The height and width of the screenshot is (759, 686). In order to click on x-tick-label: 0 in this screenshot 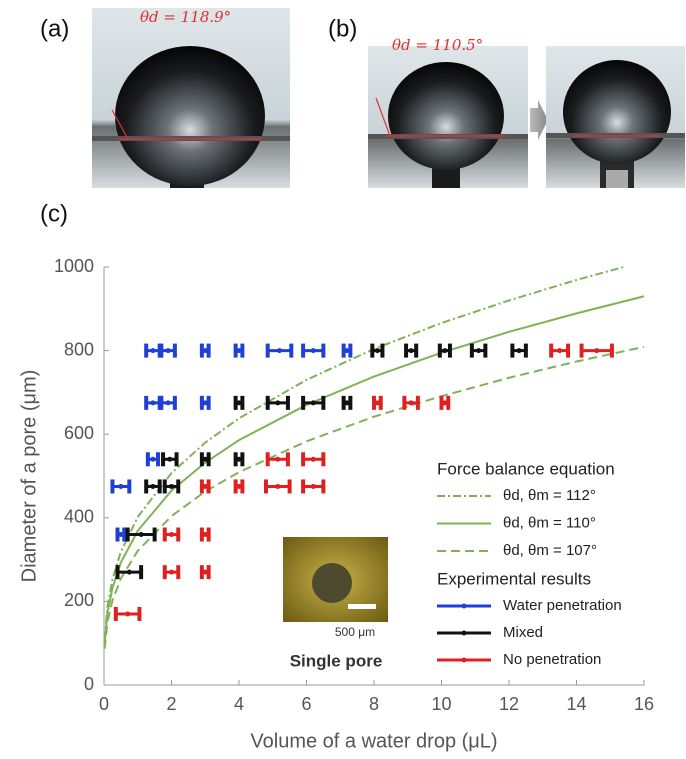, I will do `click(104, 704)`.